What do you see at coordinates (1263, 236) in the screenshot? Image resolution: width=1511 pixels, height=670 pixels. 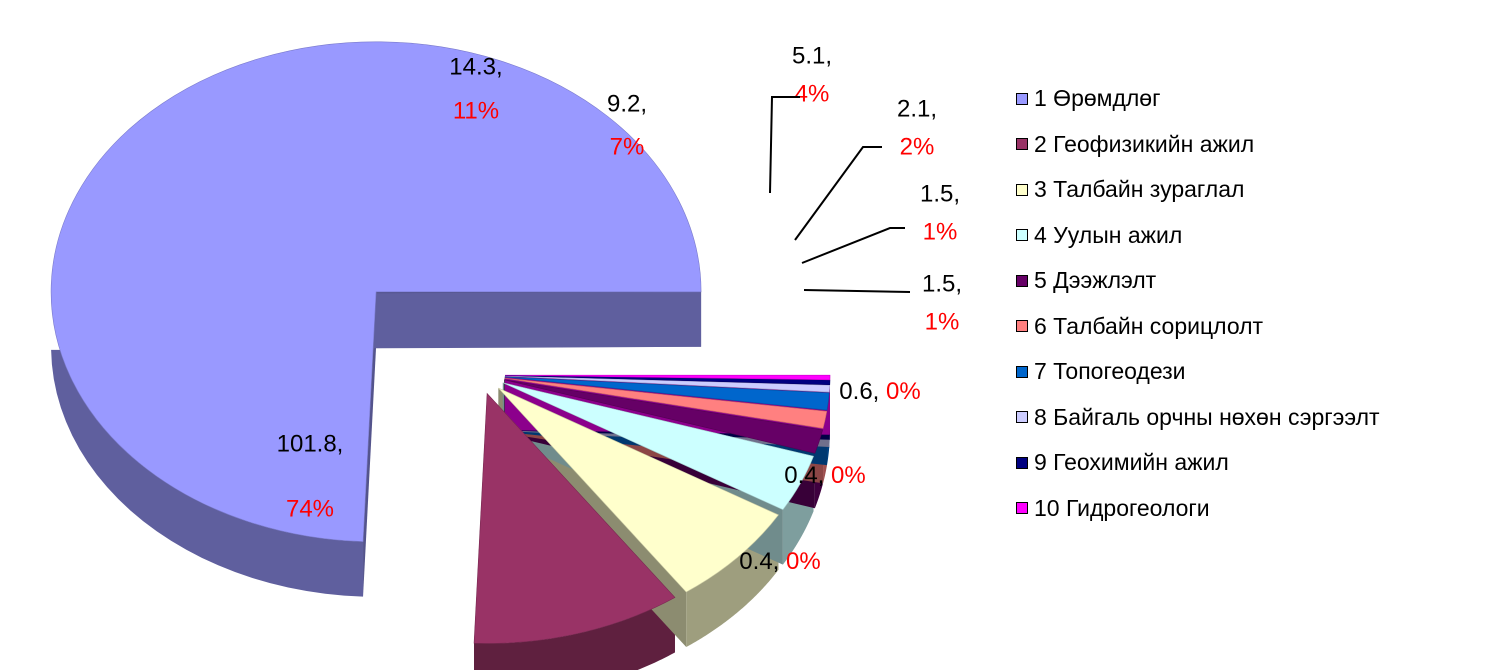 I see `legend-item: 4 Уулын ажил` at bounding box center [1263, 236].